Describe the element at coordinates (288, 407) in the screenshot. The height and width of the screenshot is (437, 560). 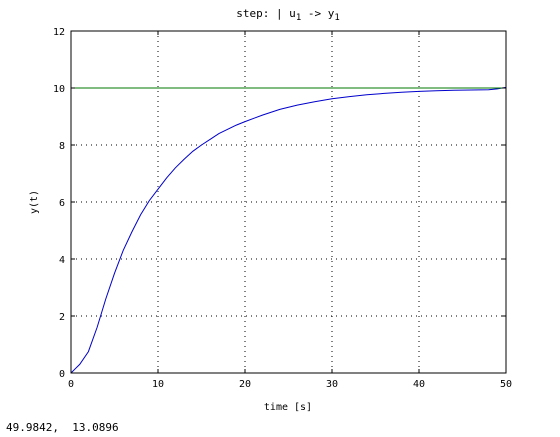
I see `x-axis-label: time [s]` at that location.